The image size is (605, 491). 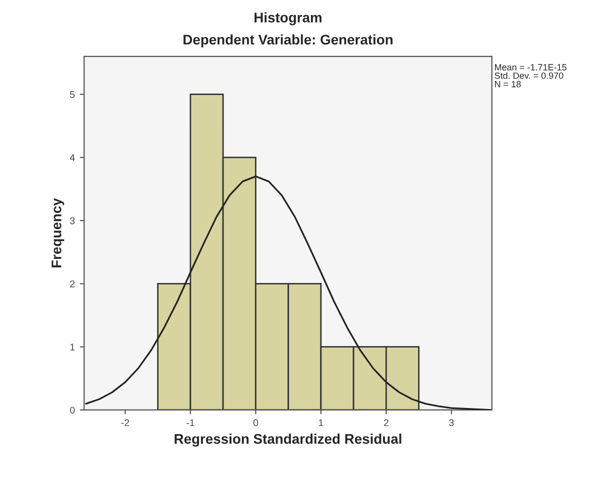 I want to click on x-axis-title: Regression Standardized Residual, so click(x=288, y=440).